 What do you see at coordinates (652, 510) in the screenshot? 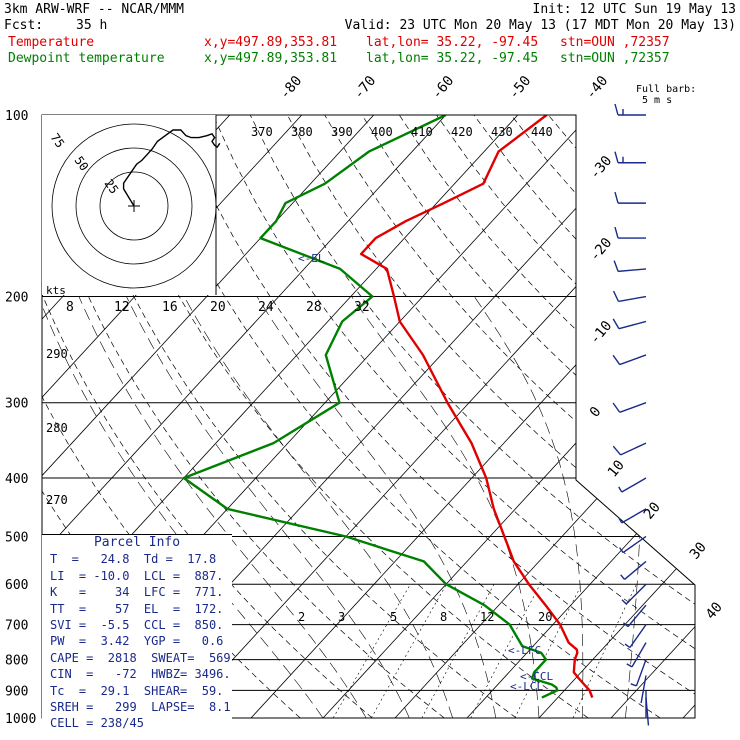
I see `isotherm-tick-label: 20` at bounding box center [652, 510].